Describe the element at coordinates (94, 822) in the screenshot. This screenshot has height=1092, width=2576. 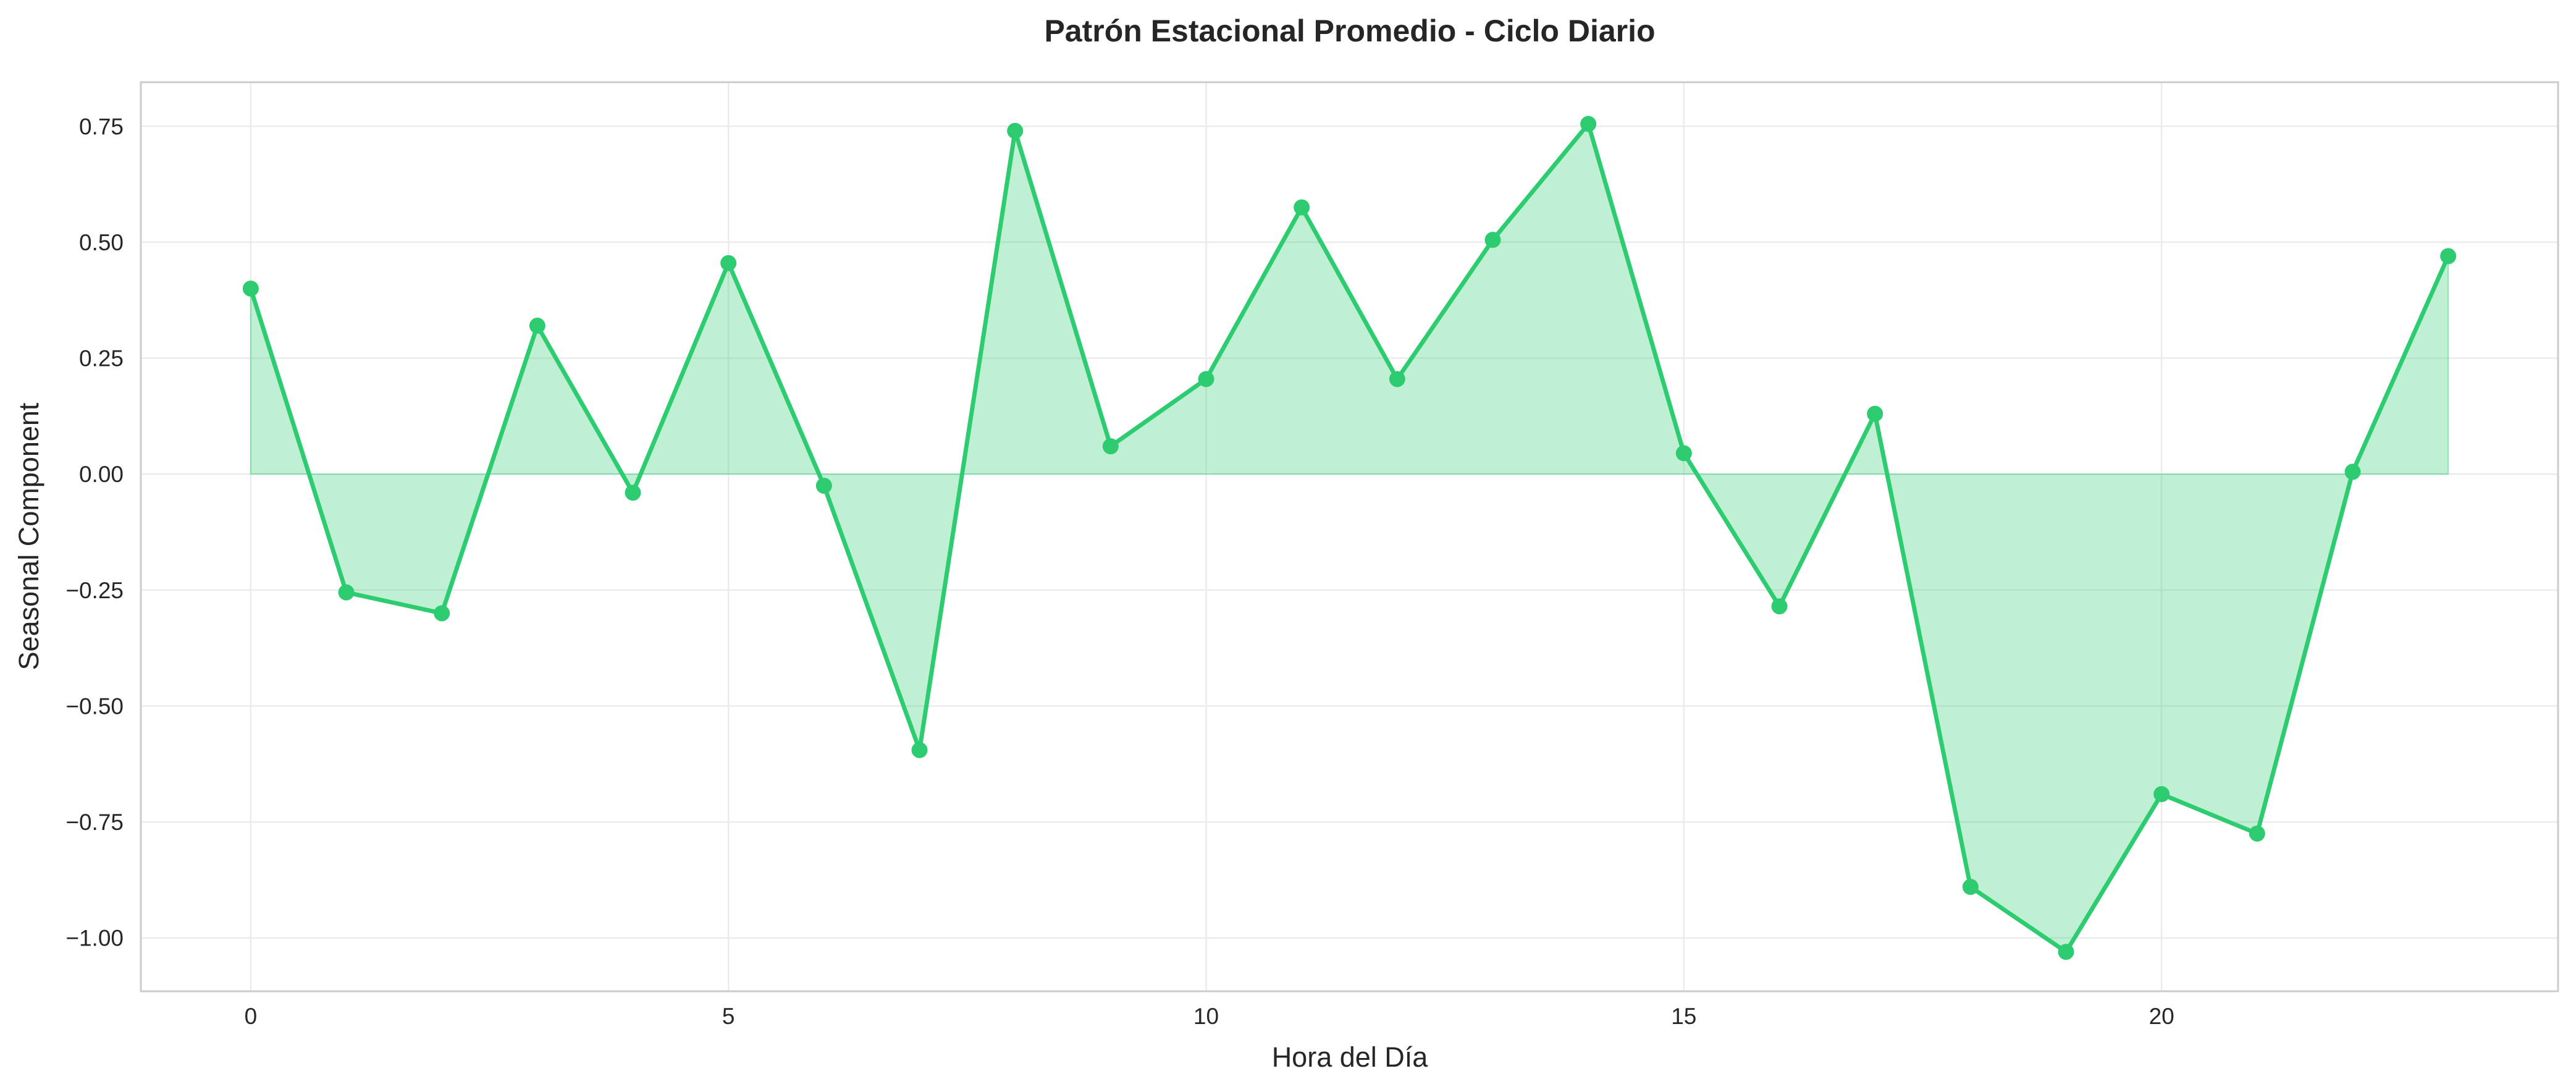
I see `y-tick-label: −0.75` at that location.